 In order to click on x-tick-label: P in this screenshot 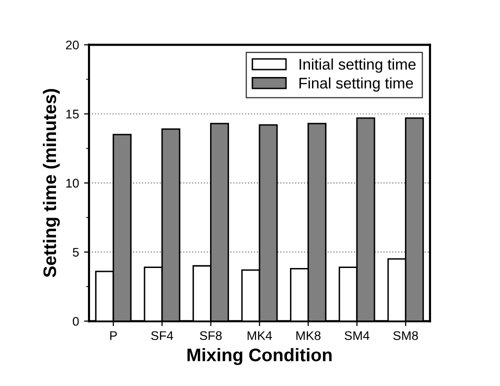, I will do `click(113, 335)`.